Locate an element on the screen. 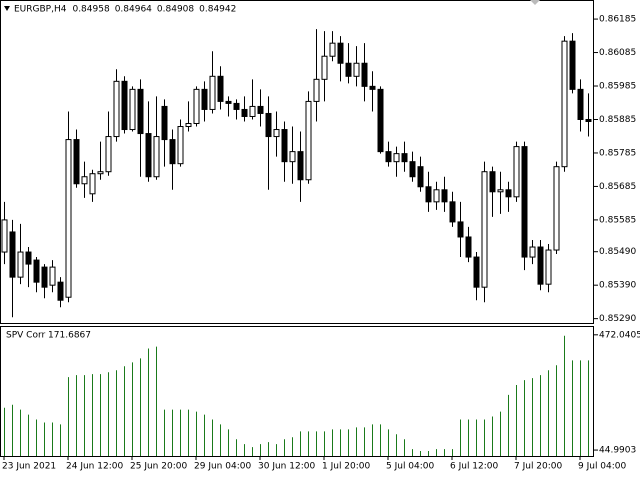 This screenshot has width=640, height=480. x-tick-label: 7 Jul 20:00 is located at coordinates (538, 467).